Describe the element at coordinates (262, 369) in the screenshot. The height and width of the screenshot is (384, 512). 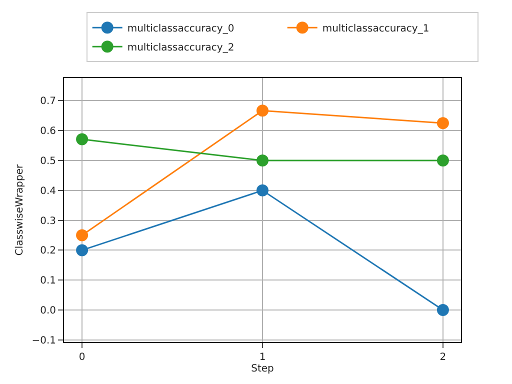
I see `x-axis-title: Step` at that location.